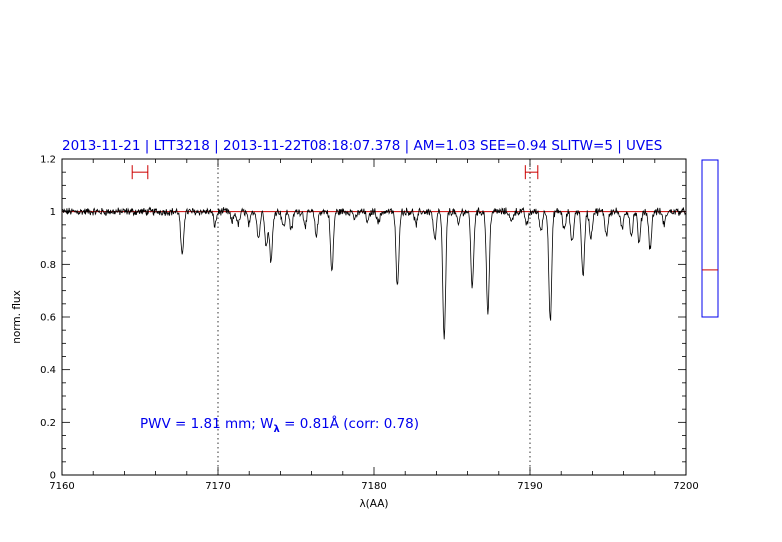  Describe the element at coordinates (48, 265) in the screenshot. I see `y-tick-label: 0.8` at that location.